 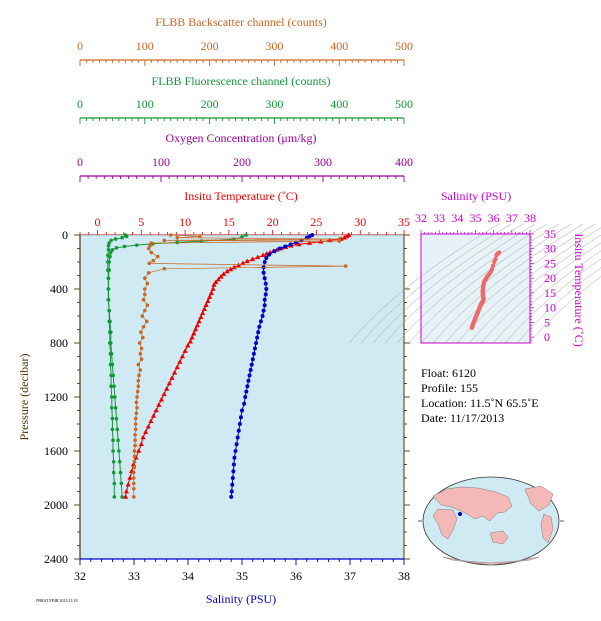 What do you see at coordinates (404, 104) in the screenshot?
I see `fluorescence-tick-label: 500` at bounding box center [404, 104].